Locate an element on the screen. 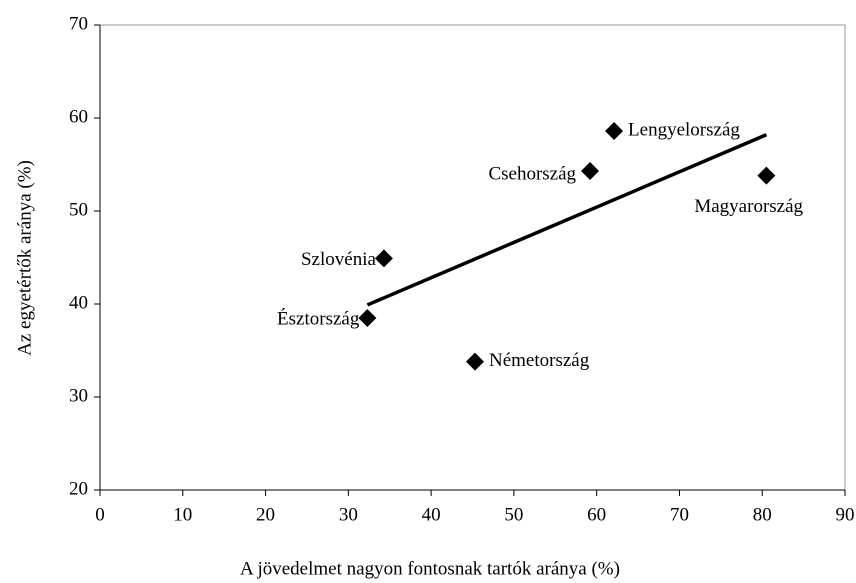  y-tick-label: 50 is located at coordinates (78, 209).